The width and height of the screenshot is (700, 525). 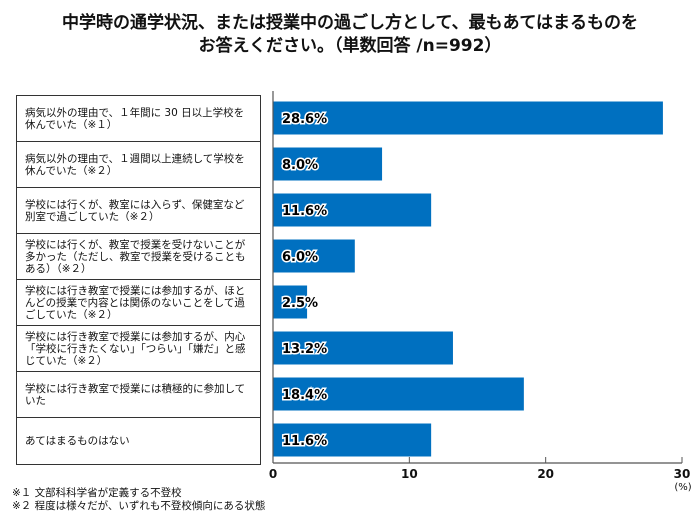 I want to click on data-label: 28.6%, so click(x=304, y=119).